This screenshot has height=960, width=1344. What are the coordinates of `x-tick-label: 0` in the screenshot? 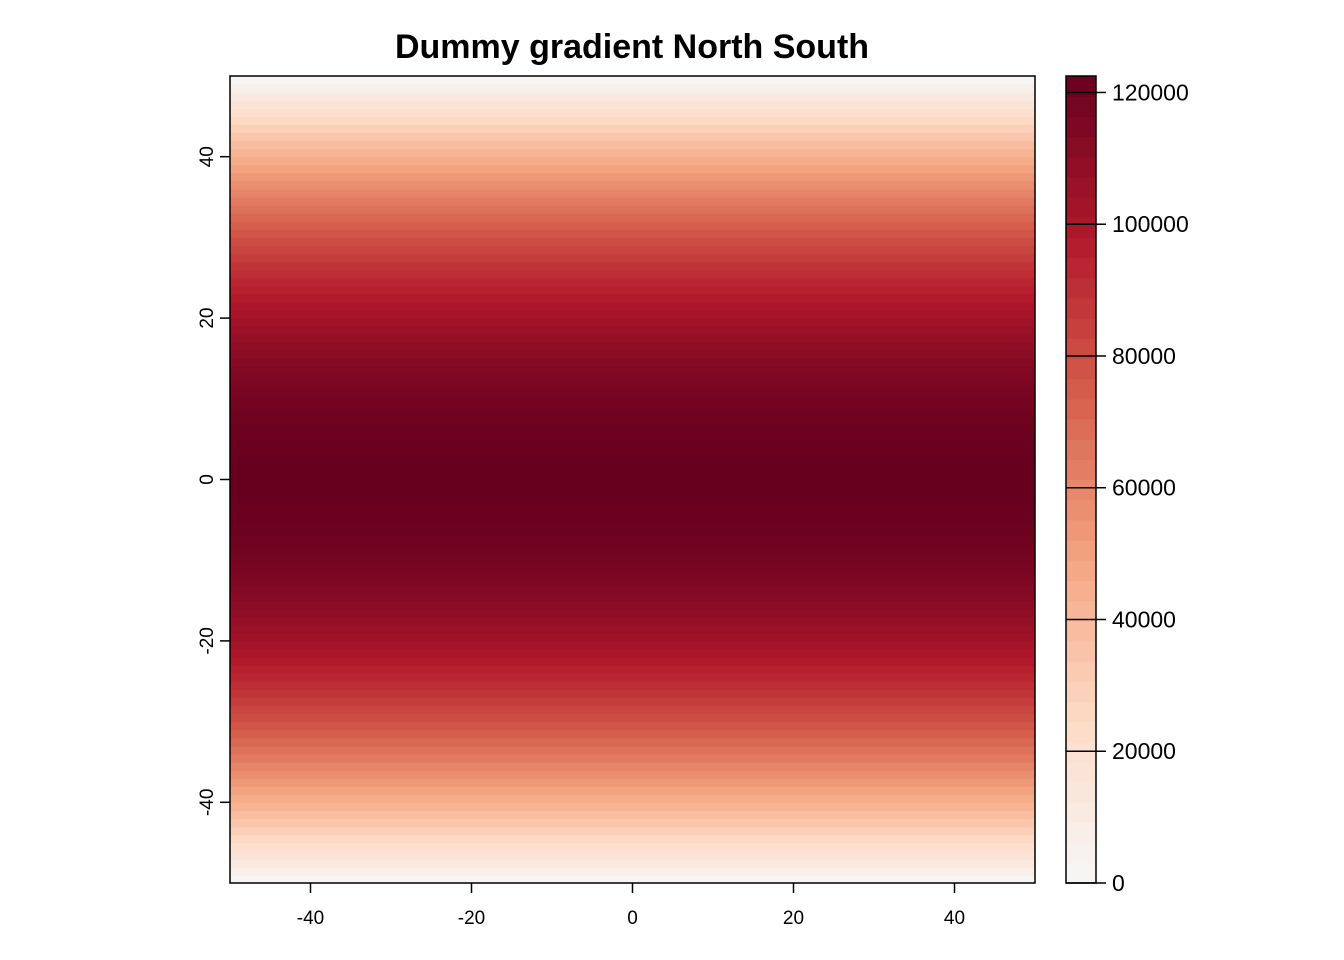 It's located at (632, 918).